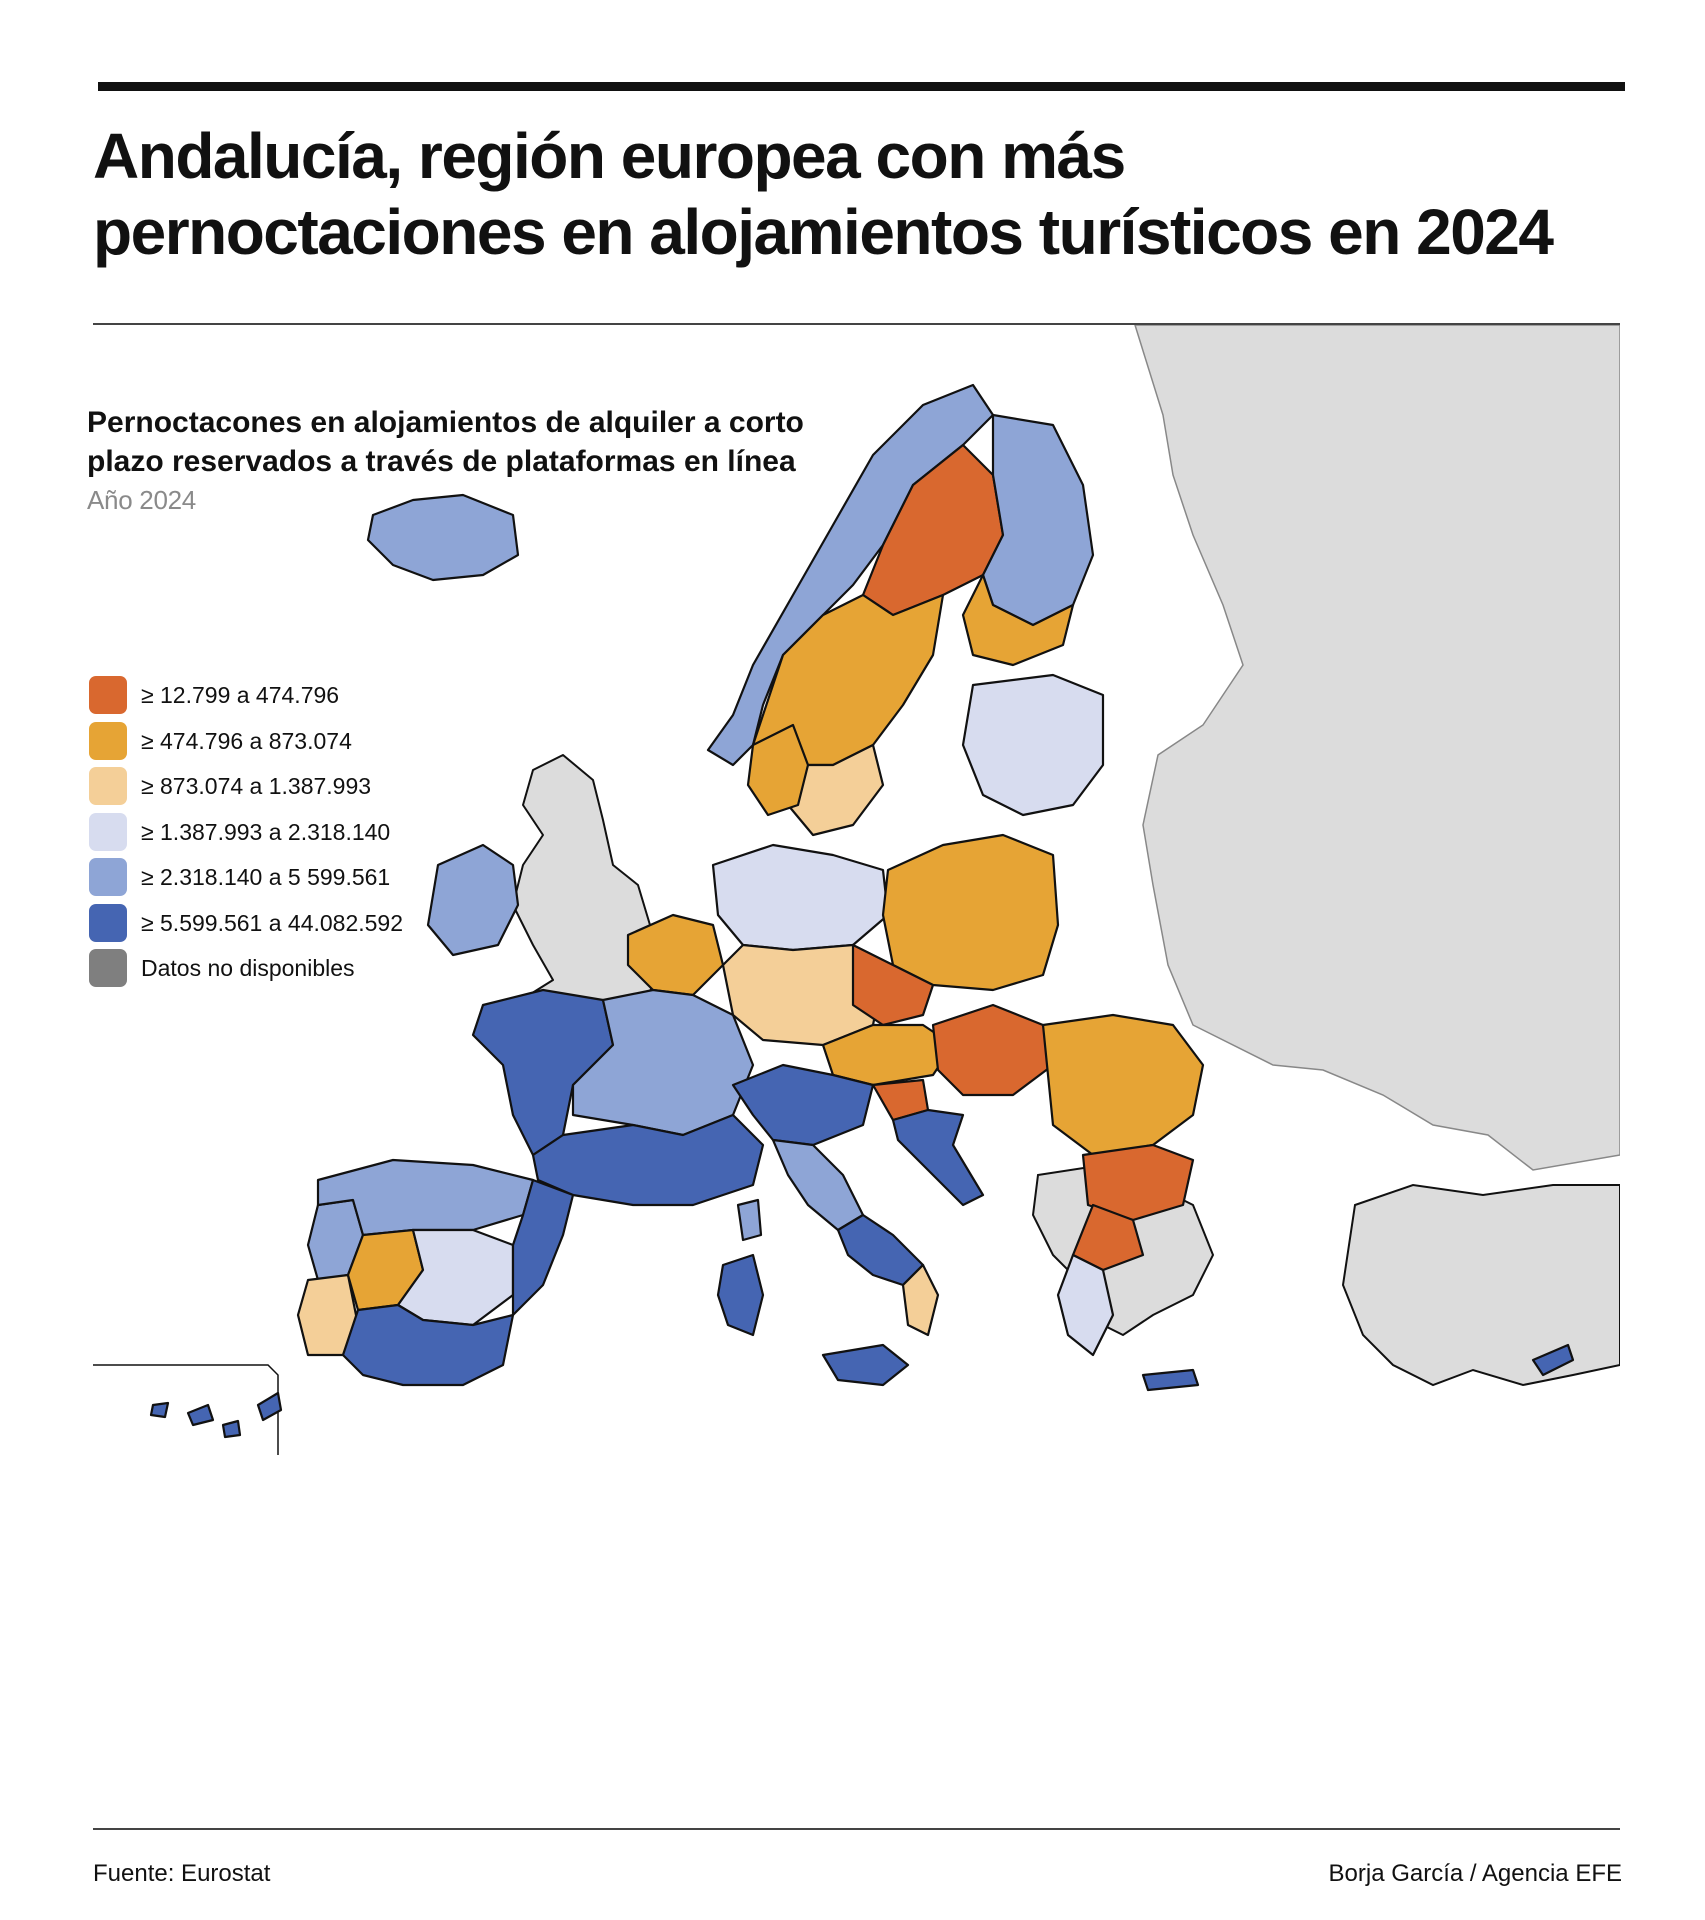  I want to click on legend-label: Datos no disponibles, so click(248, 968).